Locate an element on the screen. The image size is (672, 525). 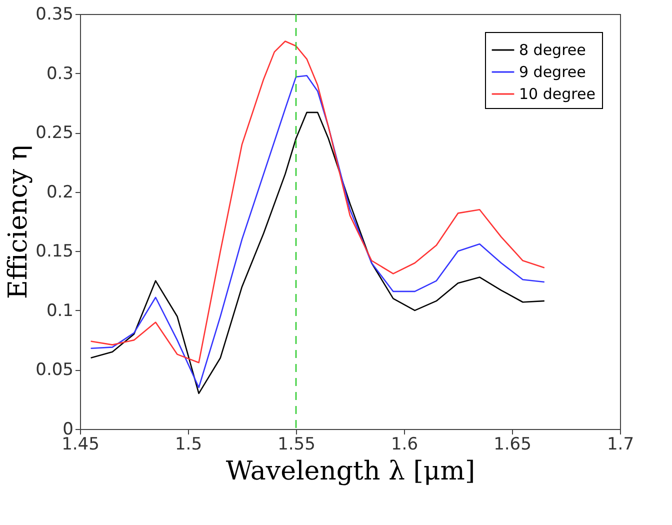
legend-label: 9 degree is located at coordinates (552, 72).